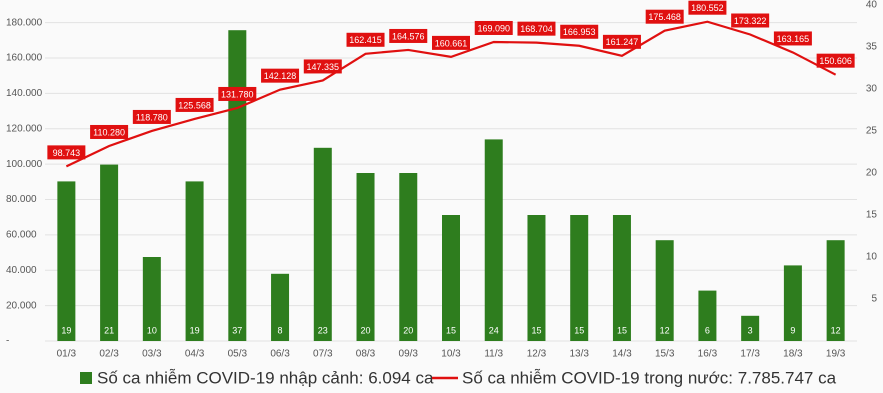  I want to click on x-tick-label: 07/3, so click(323, 354).